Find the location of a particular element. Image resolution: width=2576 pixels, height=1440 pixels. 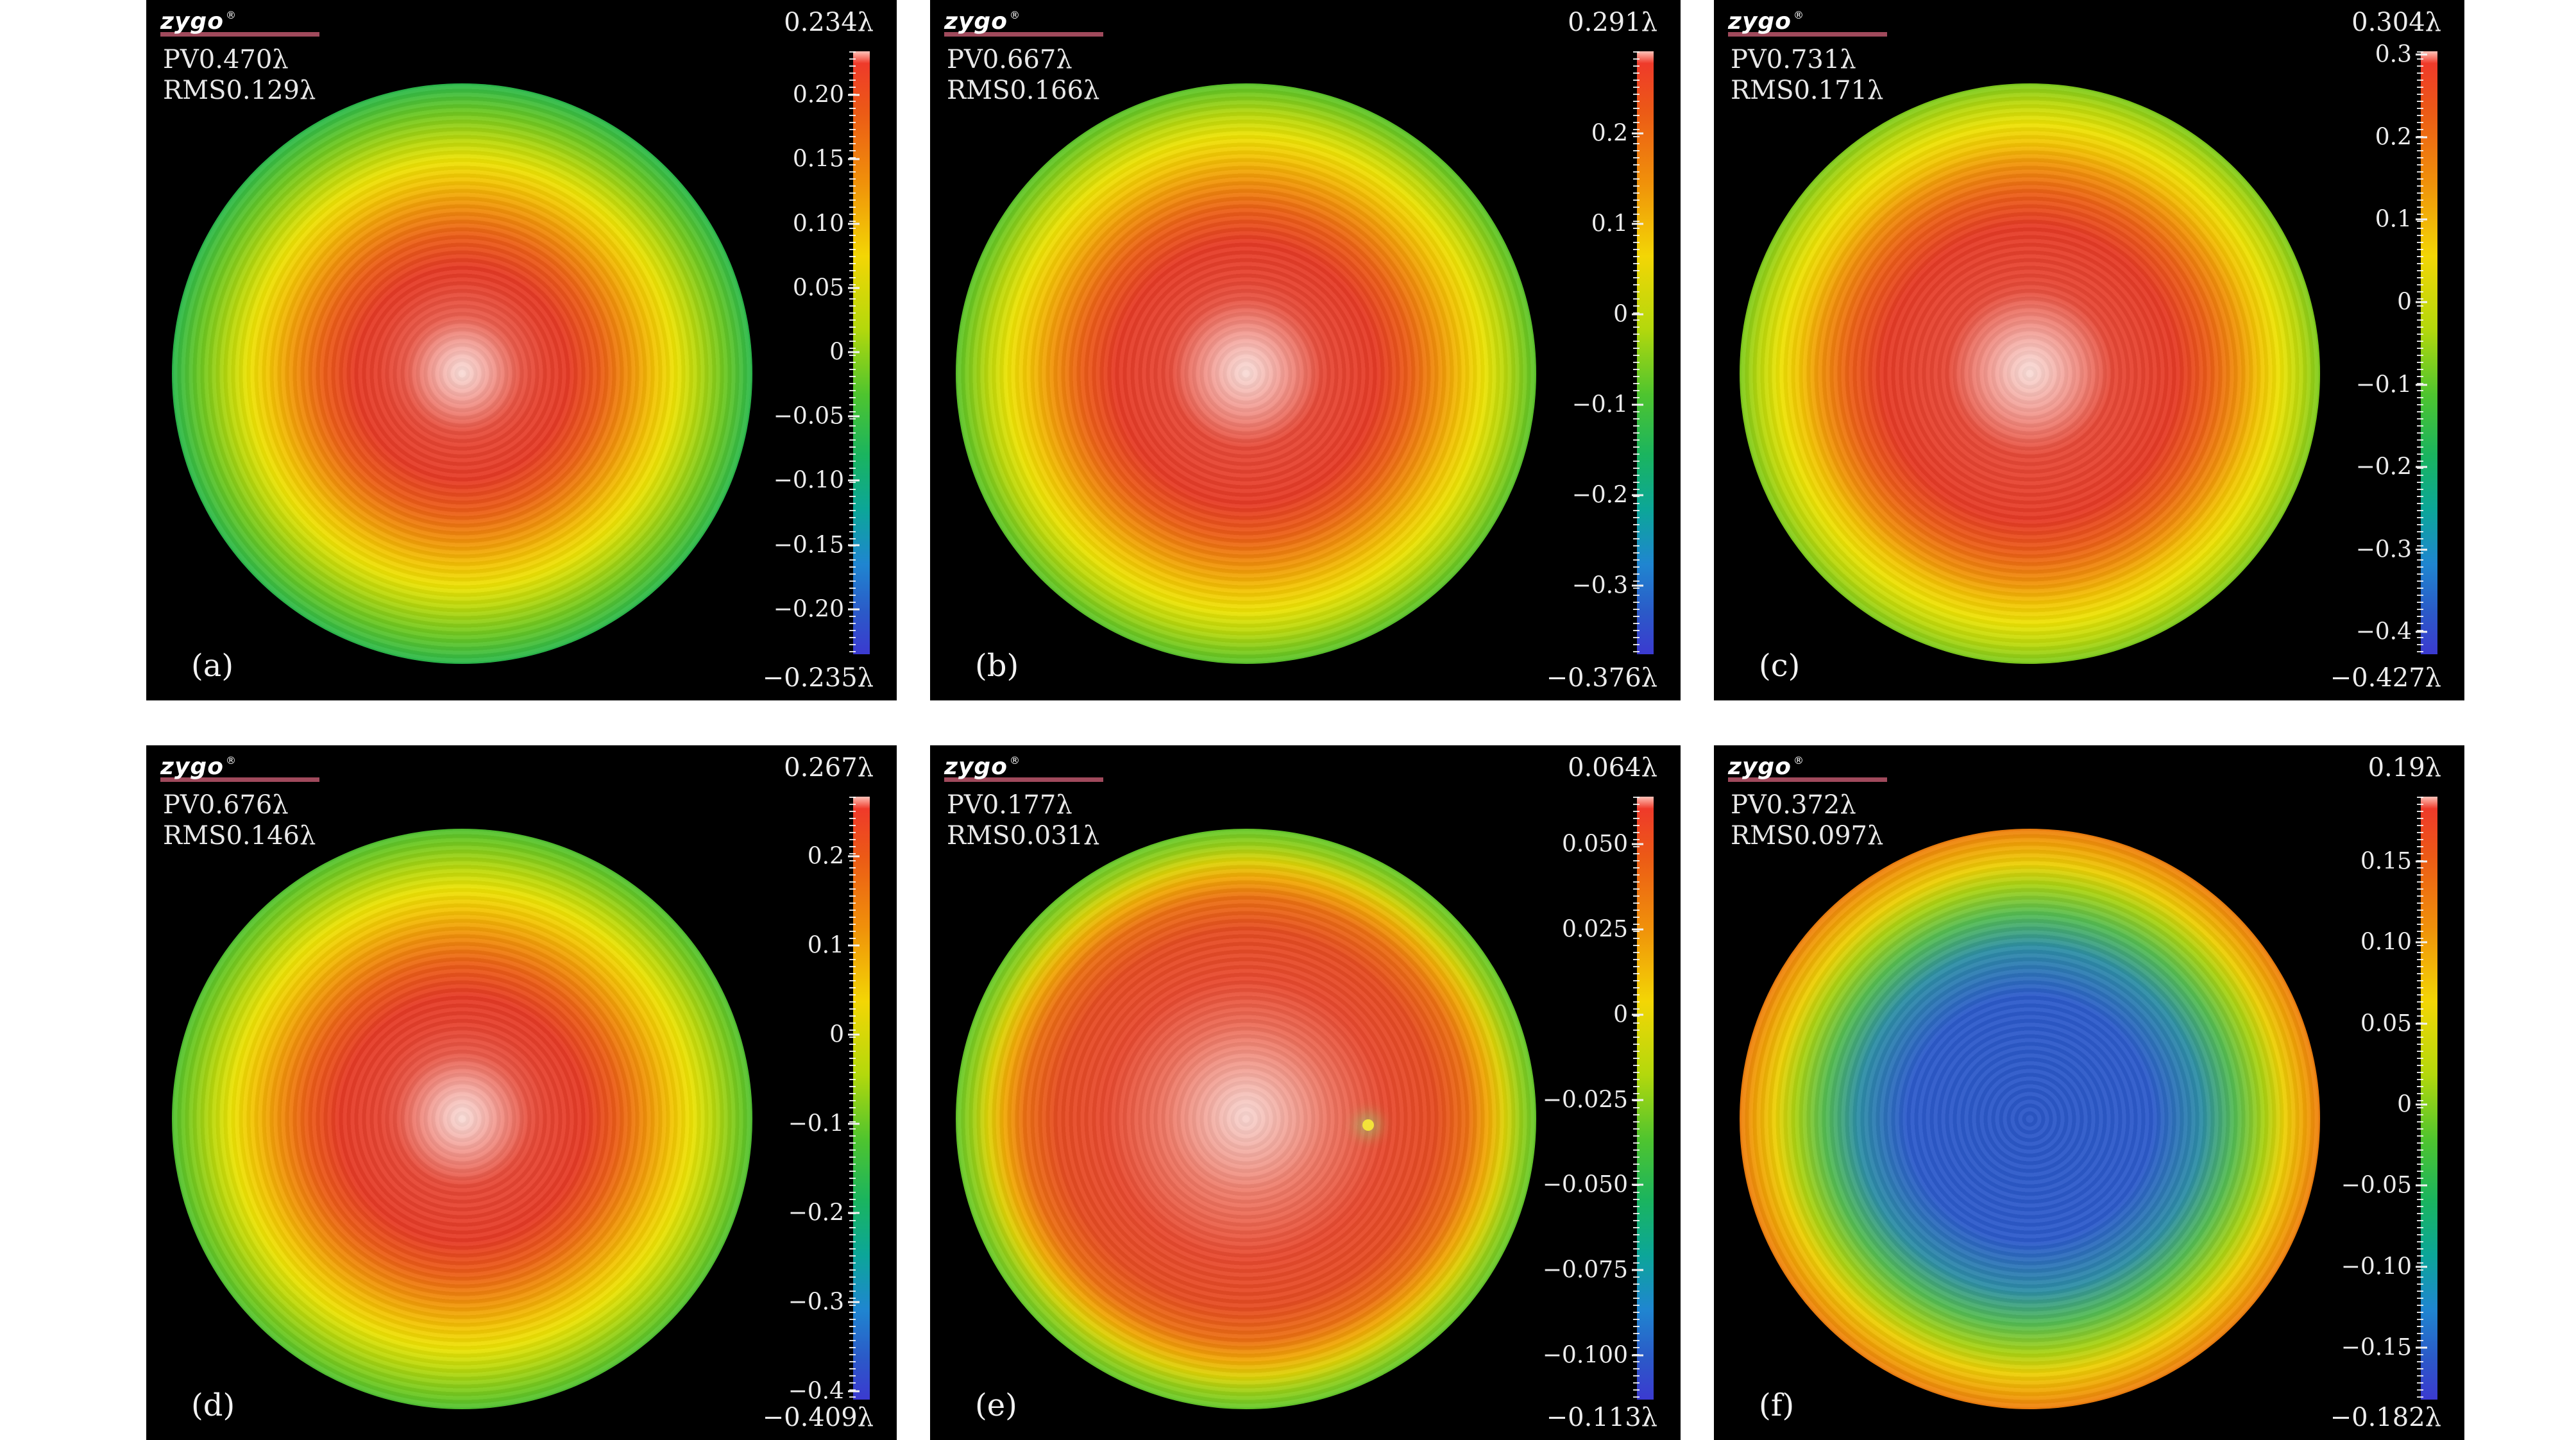

colorbar-tick-label: −0.075 is located at coordinates (1585, 1270).